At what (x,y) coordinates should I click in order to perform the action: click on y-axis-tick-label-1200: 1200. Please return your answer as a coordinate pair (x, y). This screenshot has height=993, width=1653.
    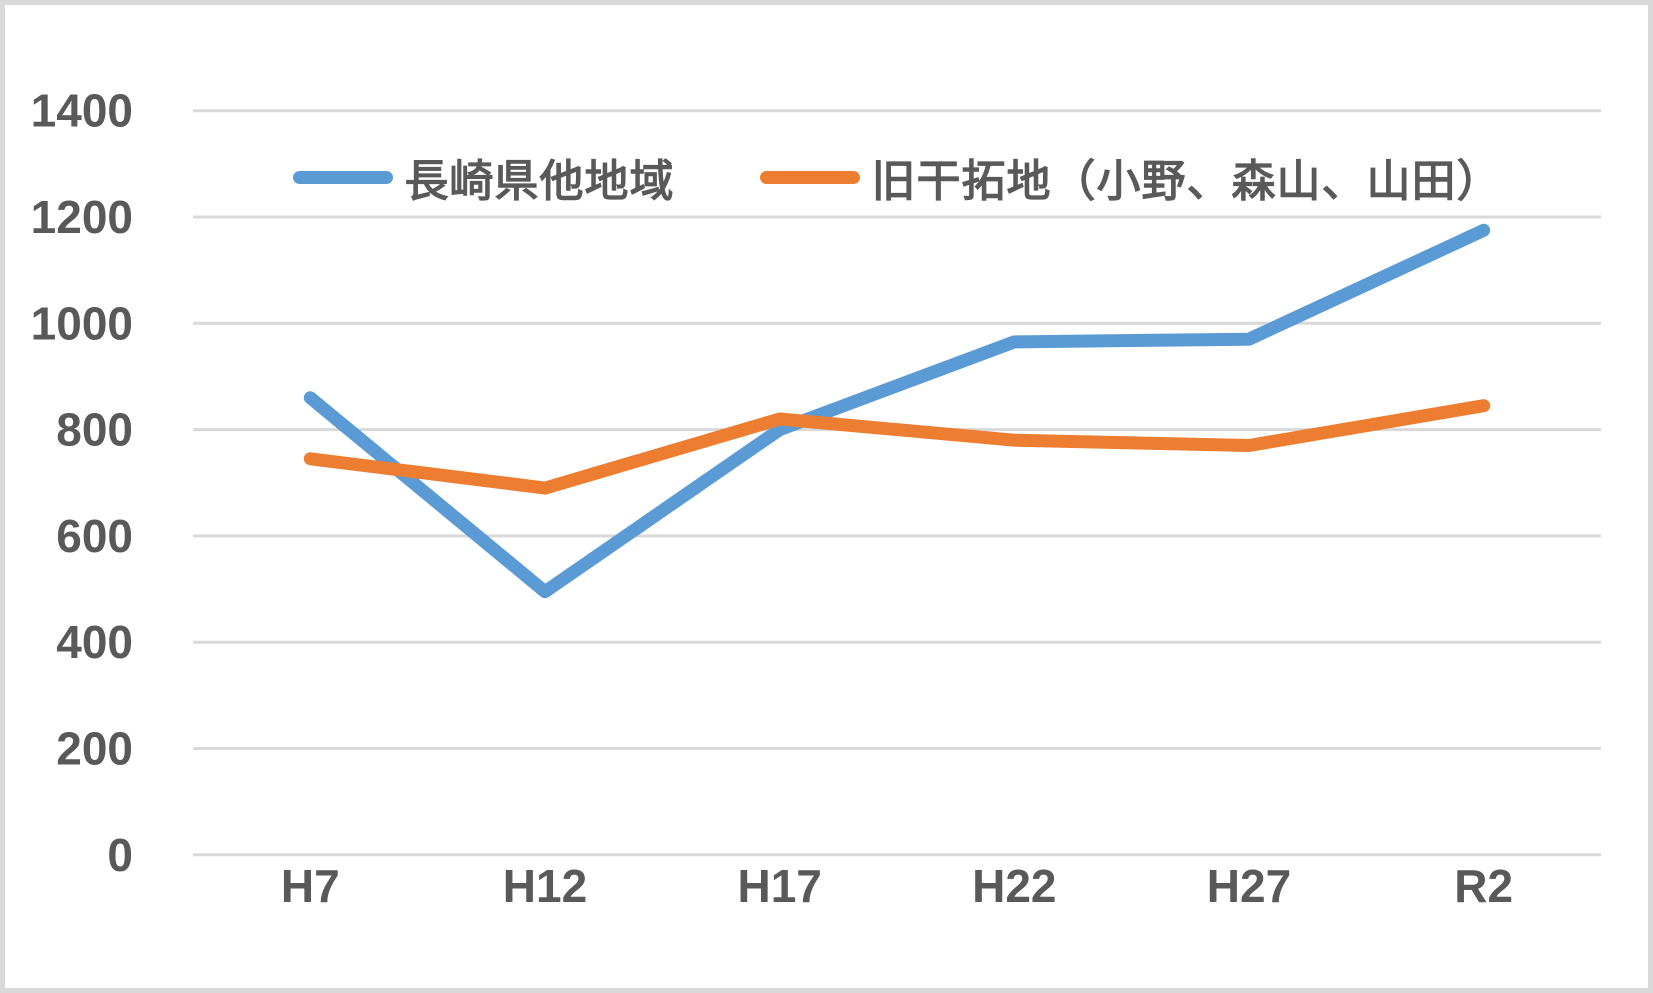
    Looking at the image, I should click on (82, 217).